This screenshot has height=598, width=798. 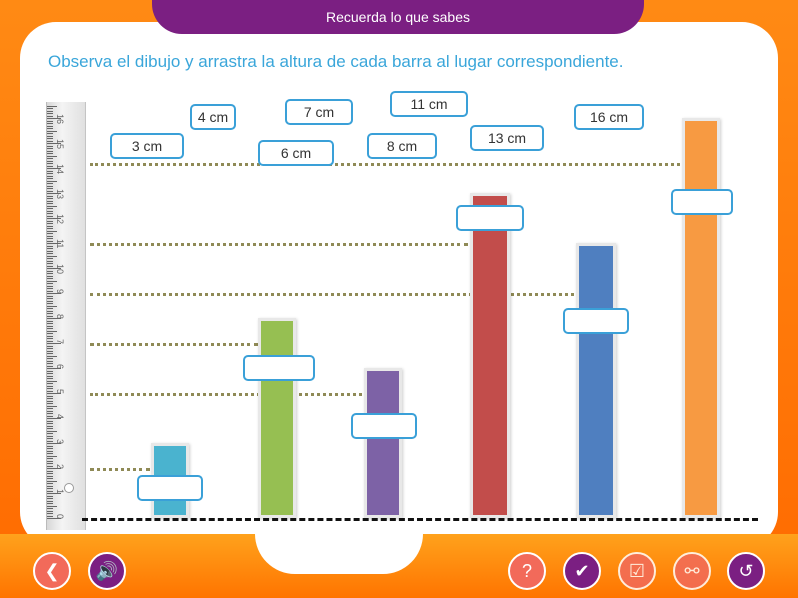 What do you see at coordinates (60, 219) in the screenshot?
I see `ruler-number: 12` at bounding box center [60, 219].